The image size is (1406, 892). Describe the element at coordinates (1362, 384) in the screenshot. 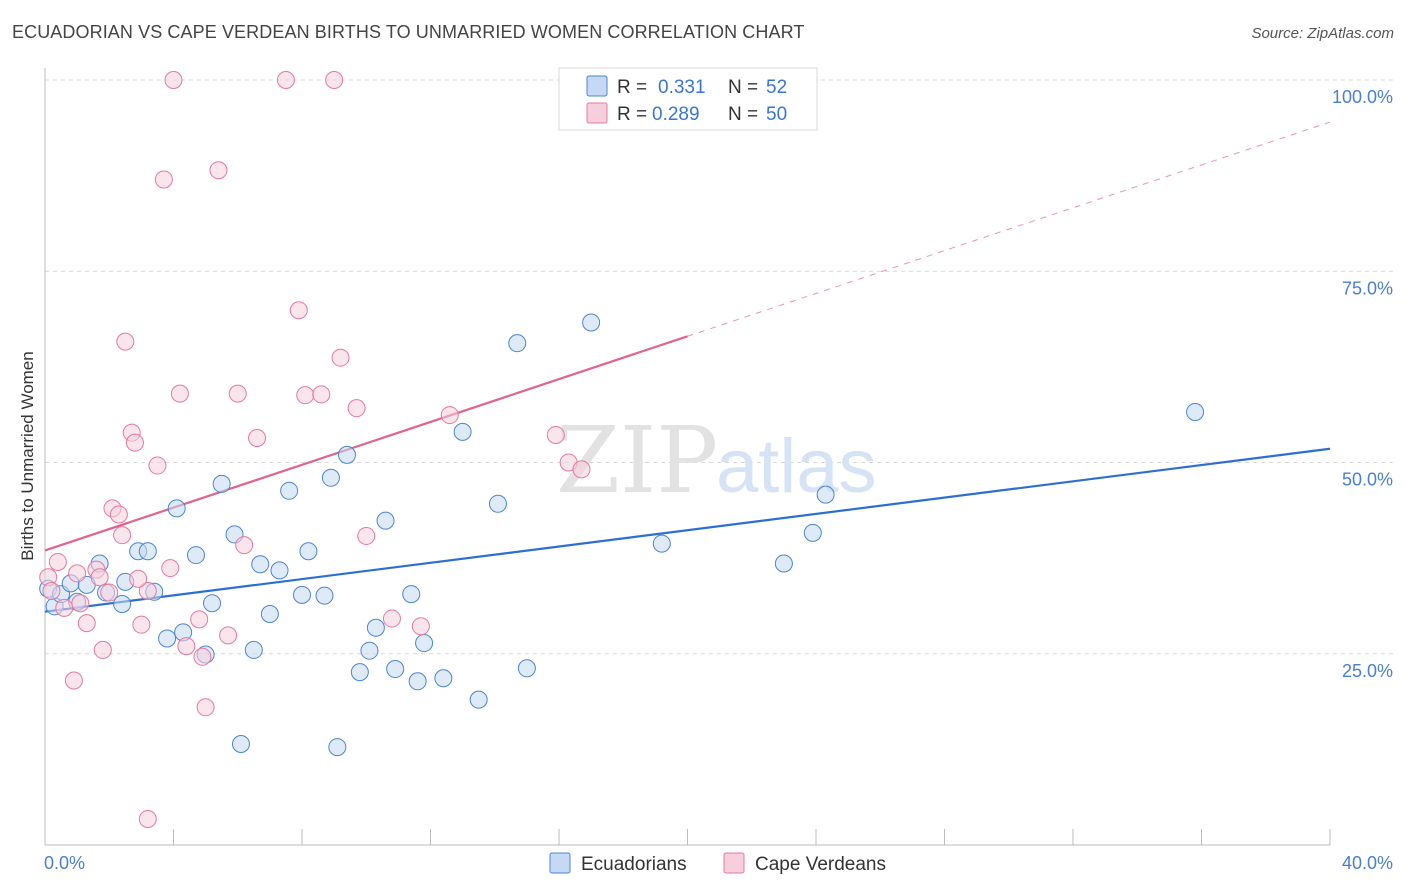

I see `y-tick-labels: 25.0% 50.0% 75.0% 100.0%` at that location.